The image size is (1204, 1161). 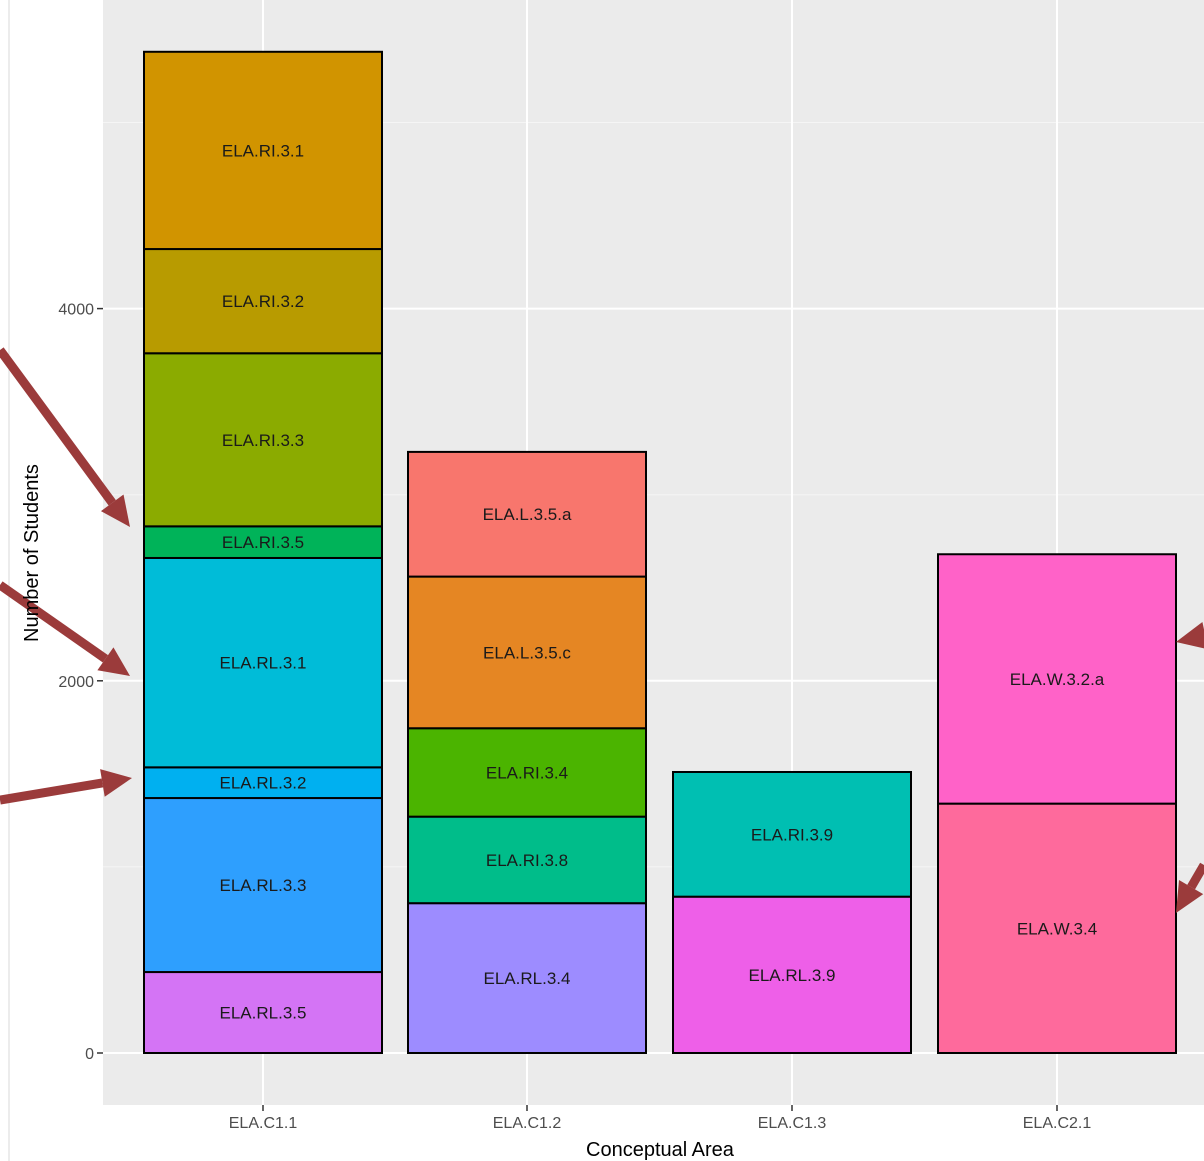 I want to click on bar-segment-label: ELA.W.3.2.a, so click(x=1057, y=679).